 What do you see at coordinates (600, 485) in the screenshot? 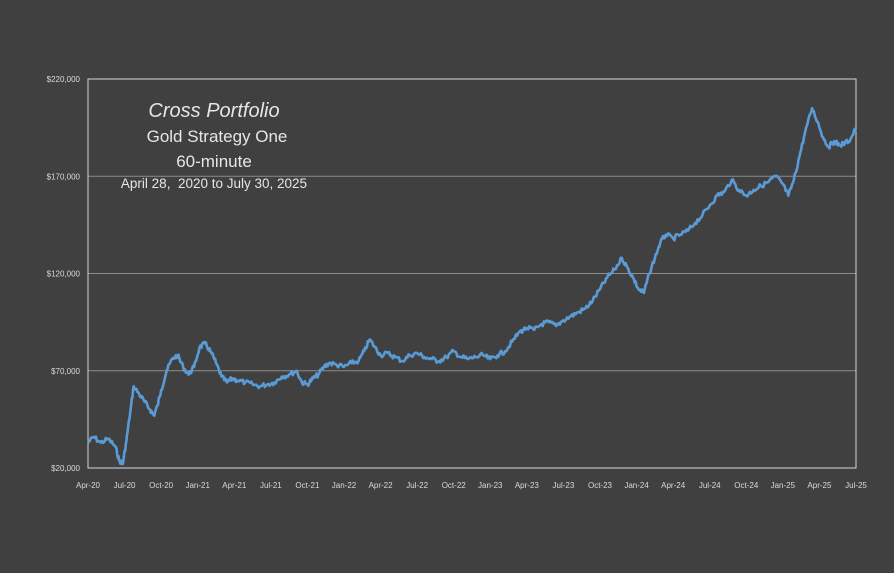
I see `x-tick-label: Oct-23` at bounding box center [600, 485].